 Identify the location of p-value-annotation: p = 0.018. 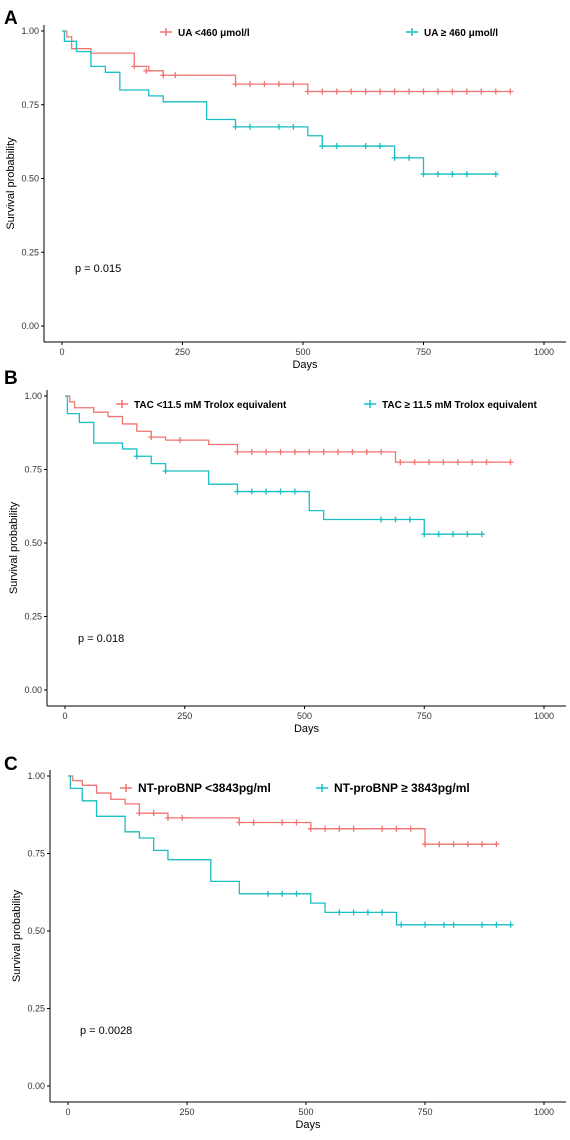
(101, 639).